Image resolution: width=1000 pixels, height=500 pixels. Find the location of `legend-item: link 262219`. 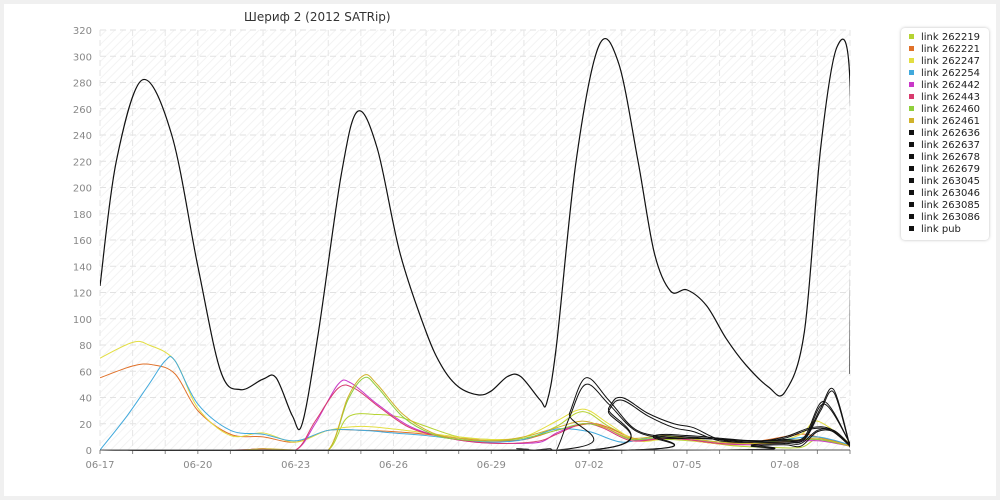

legend-item: link 262219 is located at coordinates (944, 38).